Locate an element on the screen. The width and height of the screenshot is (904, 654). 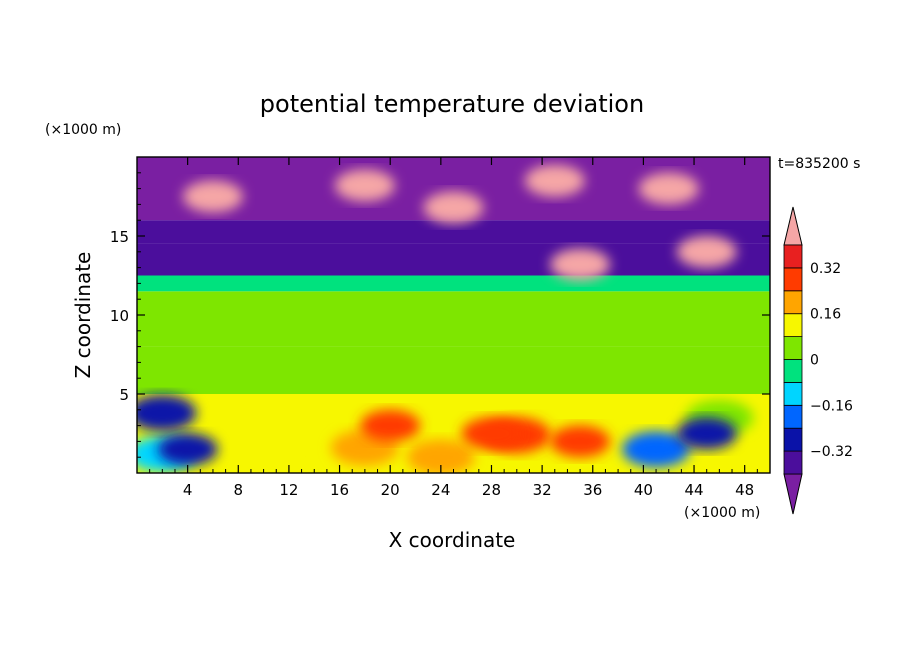
x-tick-label: 8 is located at coordinates (239, 490).